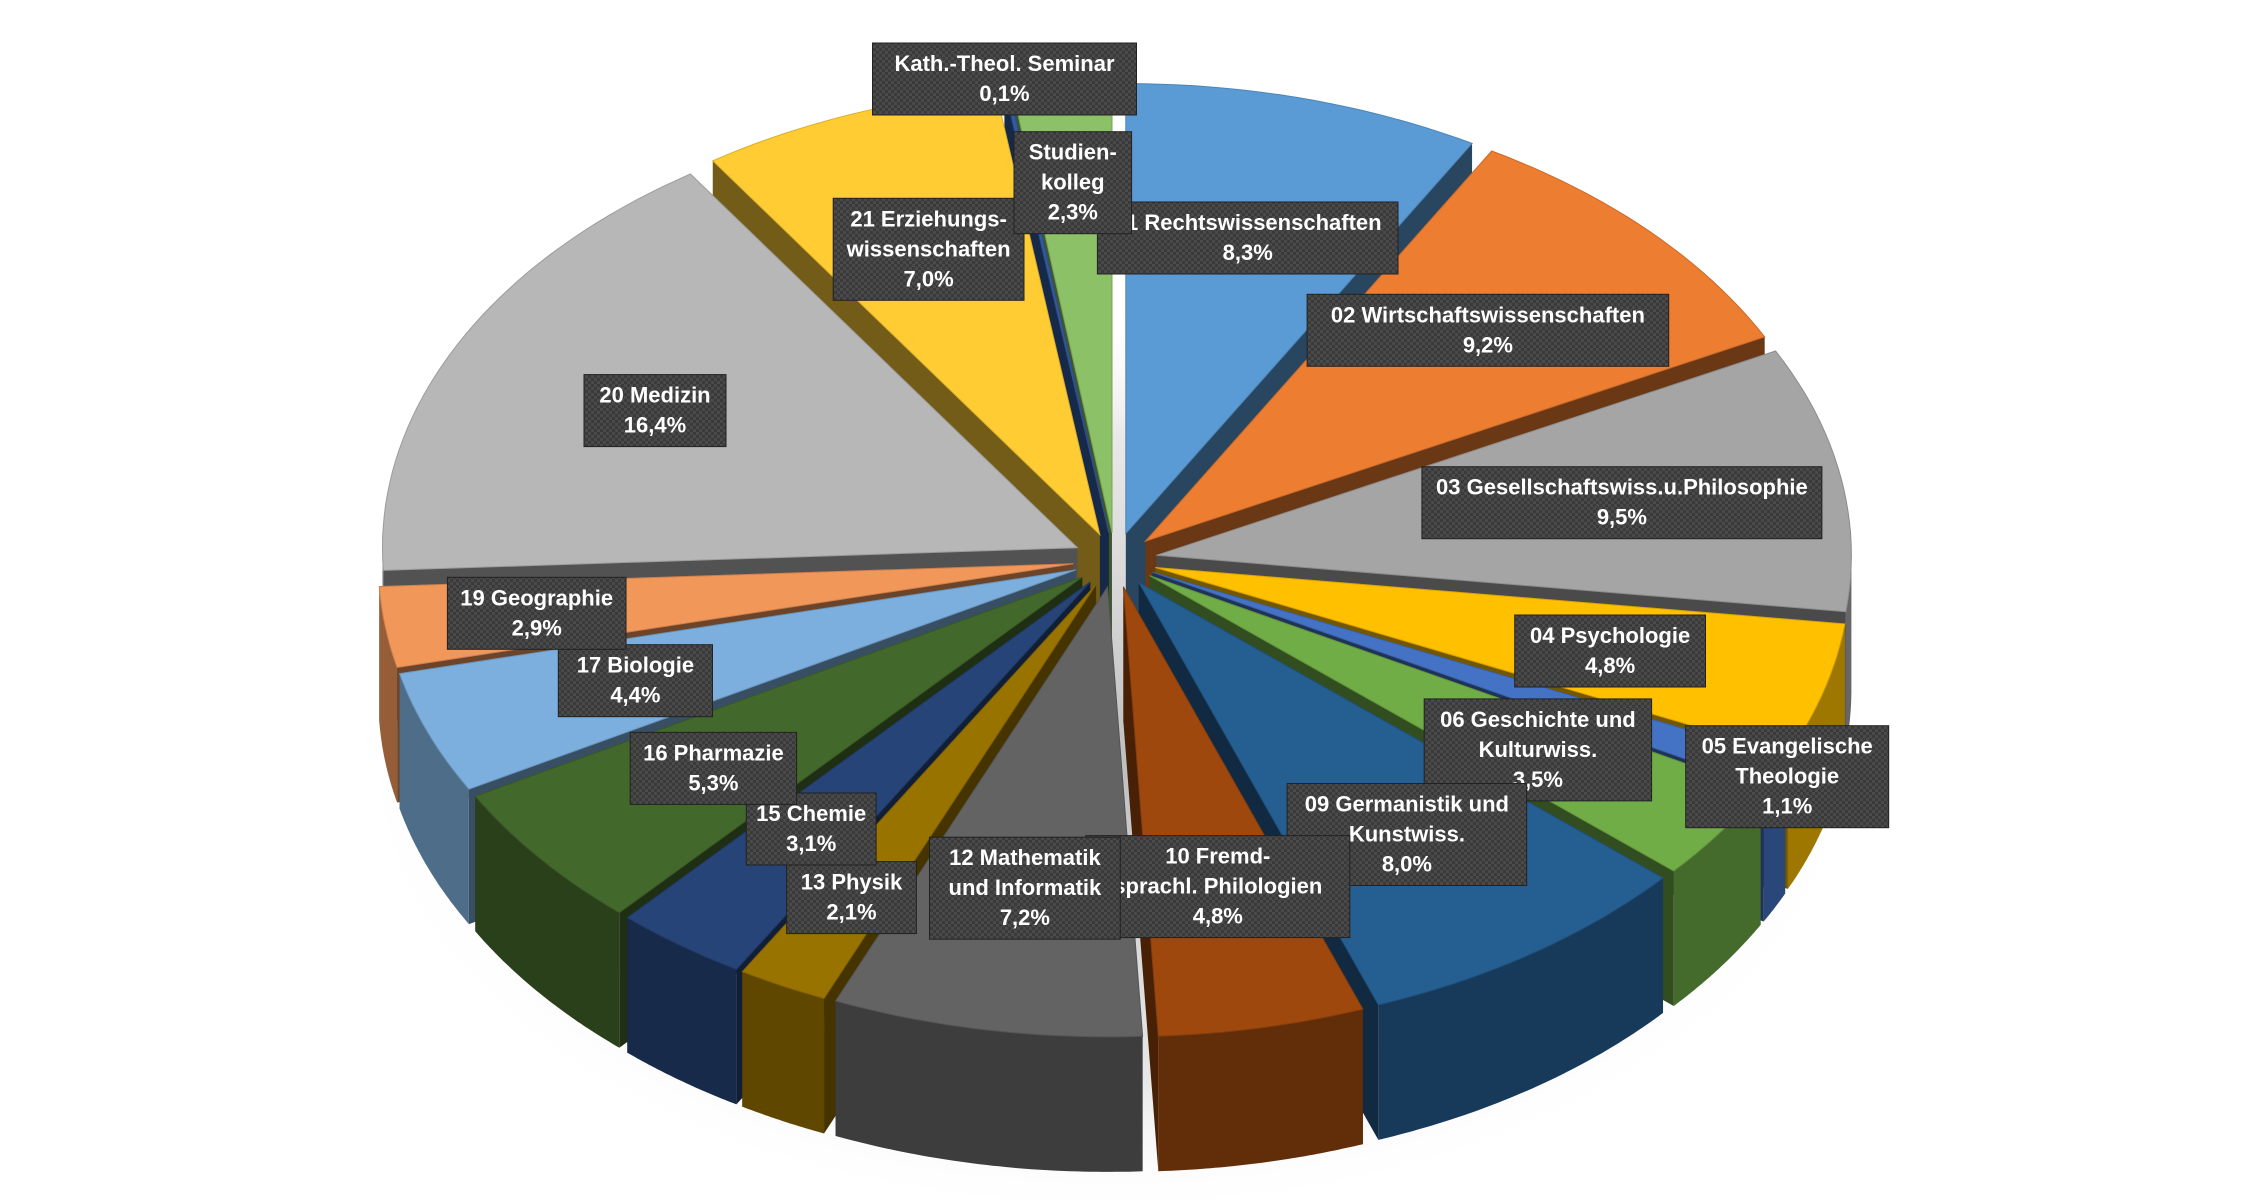  Describe the element at coordinates (655, 425) in the screenshot. I see `slice-value-label: 16,4%` at that location.